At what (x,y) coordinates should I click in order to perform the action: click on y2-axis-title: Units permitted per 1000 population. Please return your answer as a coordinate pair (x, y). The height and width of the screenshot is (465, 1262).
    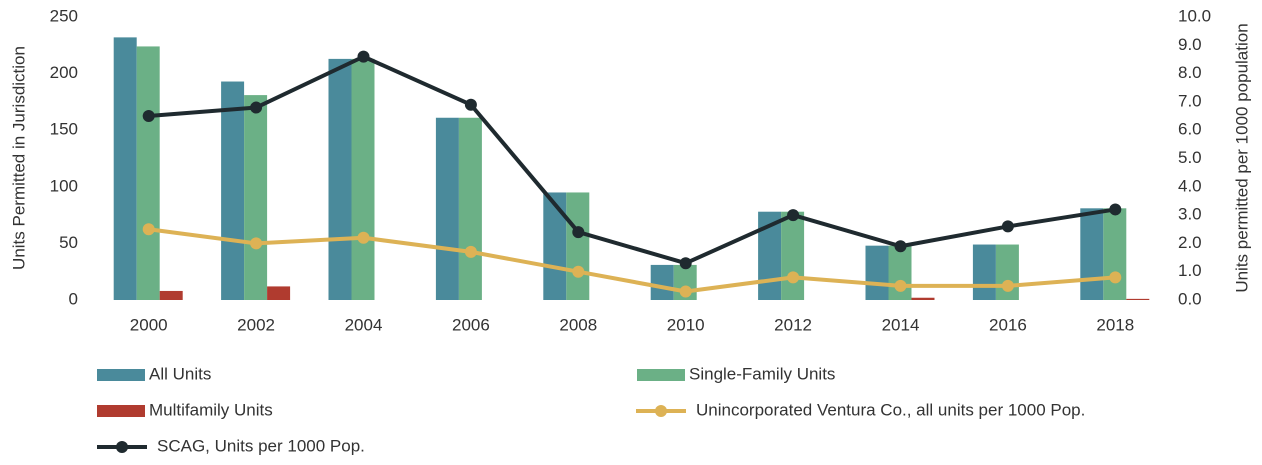
    Looking at the image, I should click on (1241, 157).